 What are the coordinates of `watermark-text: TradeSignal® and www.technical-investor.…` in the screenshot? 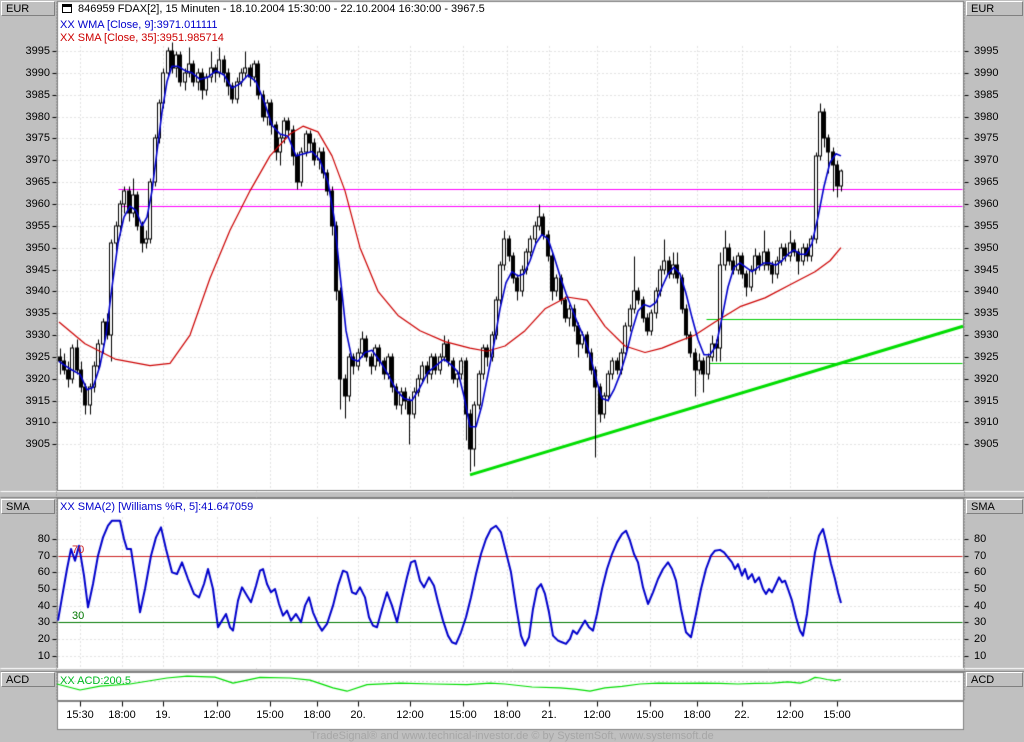 It's located at (512, 736).